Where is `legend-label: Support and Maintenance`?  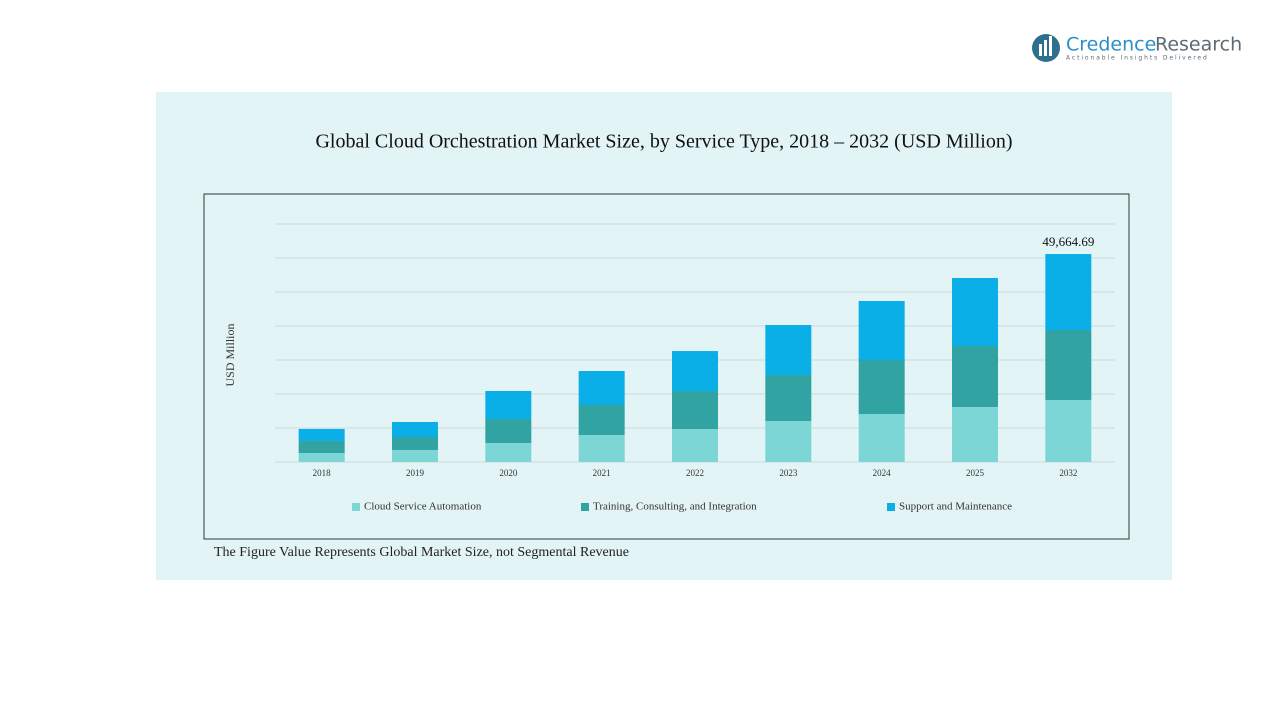 legend-label: Support and Maintenance is located at coordinates (955, 507).